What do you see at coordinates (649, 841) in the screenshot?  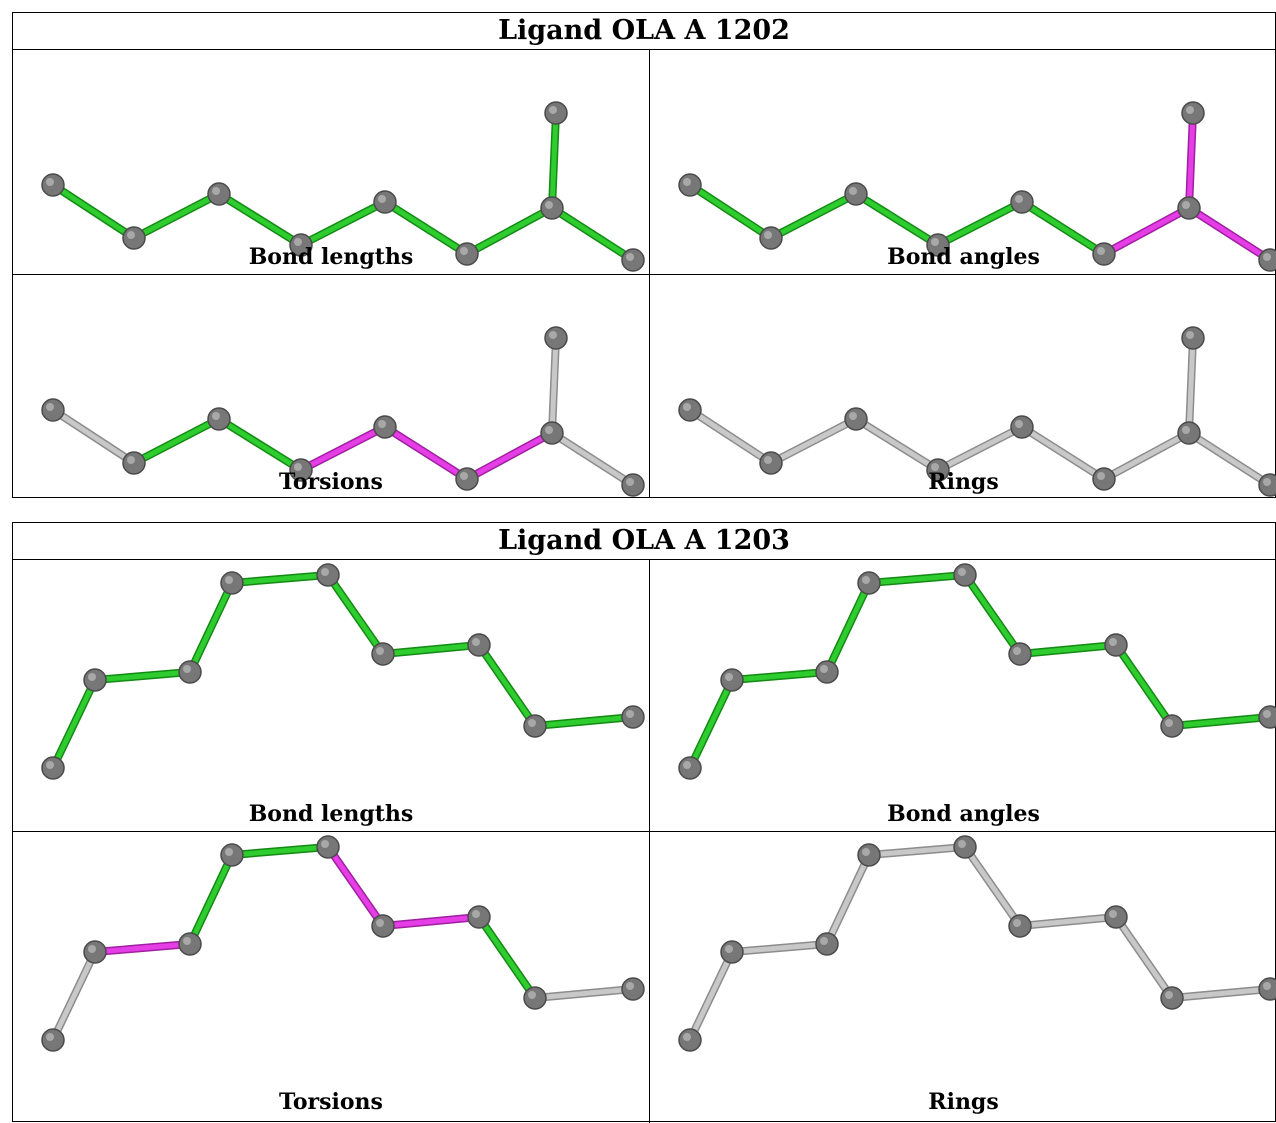 I see `cell-divider` at bounding box center [649, 841].